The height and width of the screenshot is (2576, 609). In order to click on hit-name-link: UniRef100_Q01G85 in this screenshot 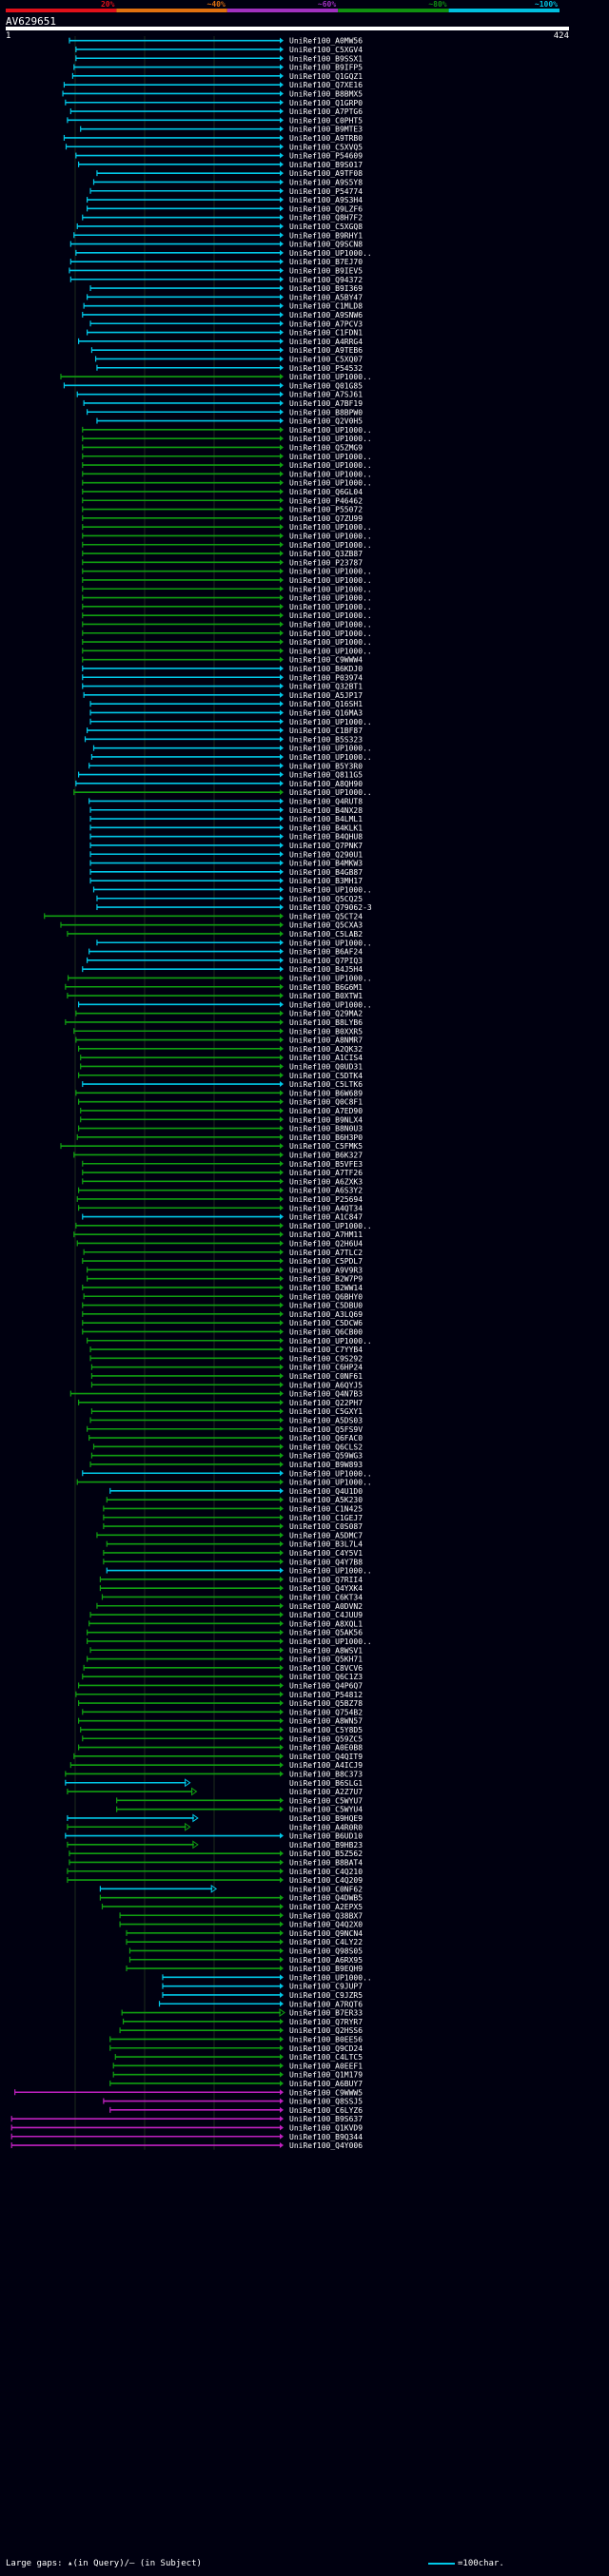, I will do `click(326, 385)`.